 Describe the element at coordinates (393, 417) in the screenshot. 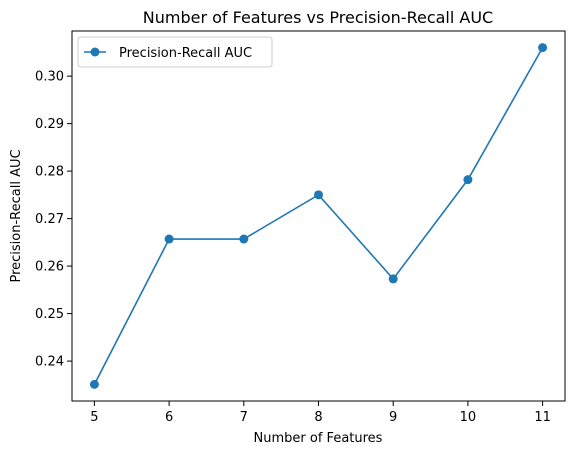

I see `x-tick-label: 9` at that location.